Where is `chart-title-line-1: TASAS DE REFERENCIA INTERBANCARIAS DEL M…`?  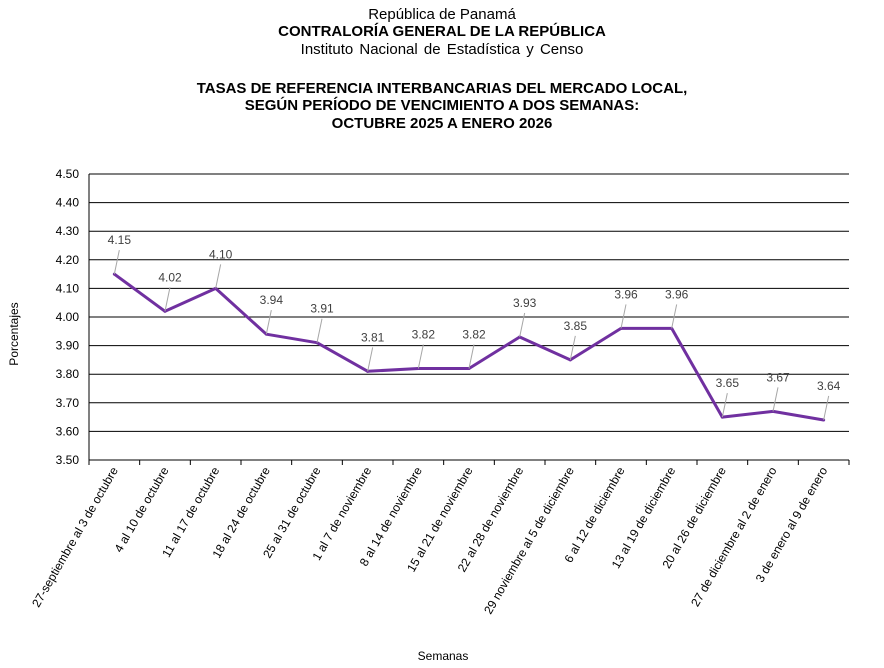
chart-title-line-1: TASAS DE REFERENCIA INTERBANCARIAS DEL M… is located at coordinates (442, 88).